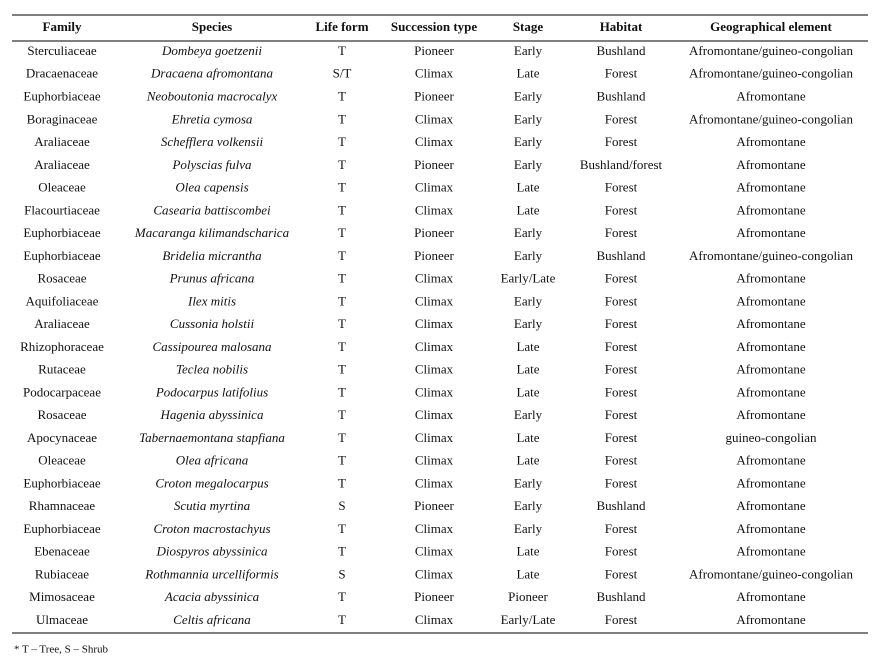  What do you see at coordinates (211, 528) in the screenshot?
I see `table-cell: Croton macrostachyus` at bounding box center [211, 528].